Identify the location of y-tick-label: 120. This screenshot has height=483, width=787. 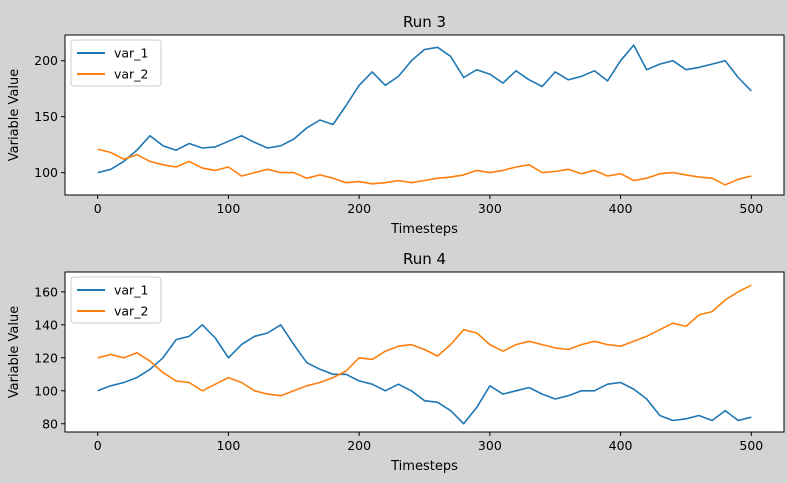
(46, 357).